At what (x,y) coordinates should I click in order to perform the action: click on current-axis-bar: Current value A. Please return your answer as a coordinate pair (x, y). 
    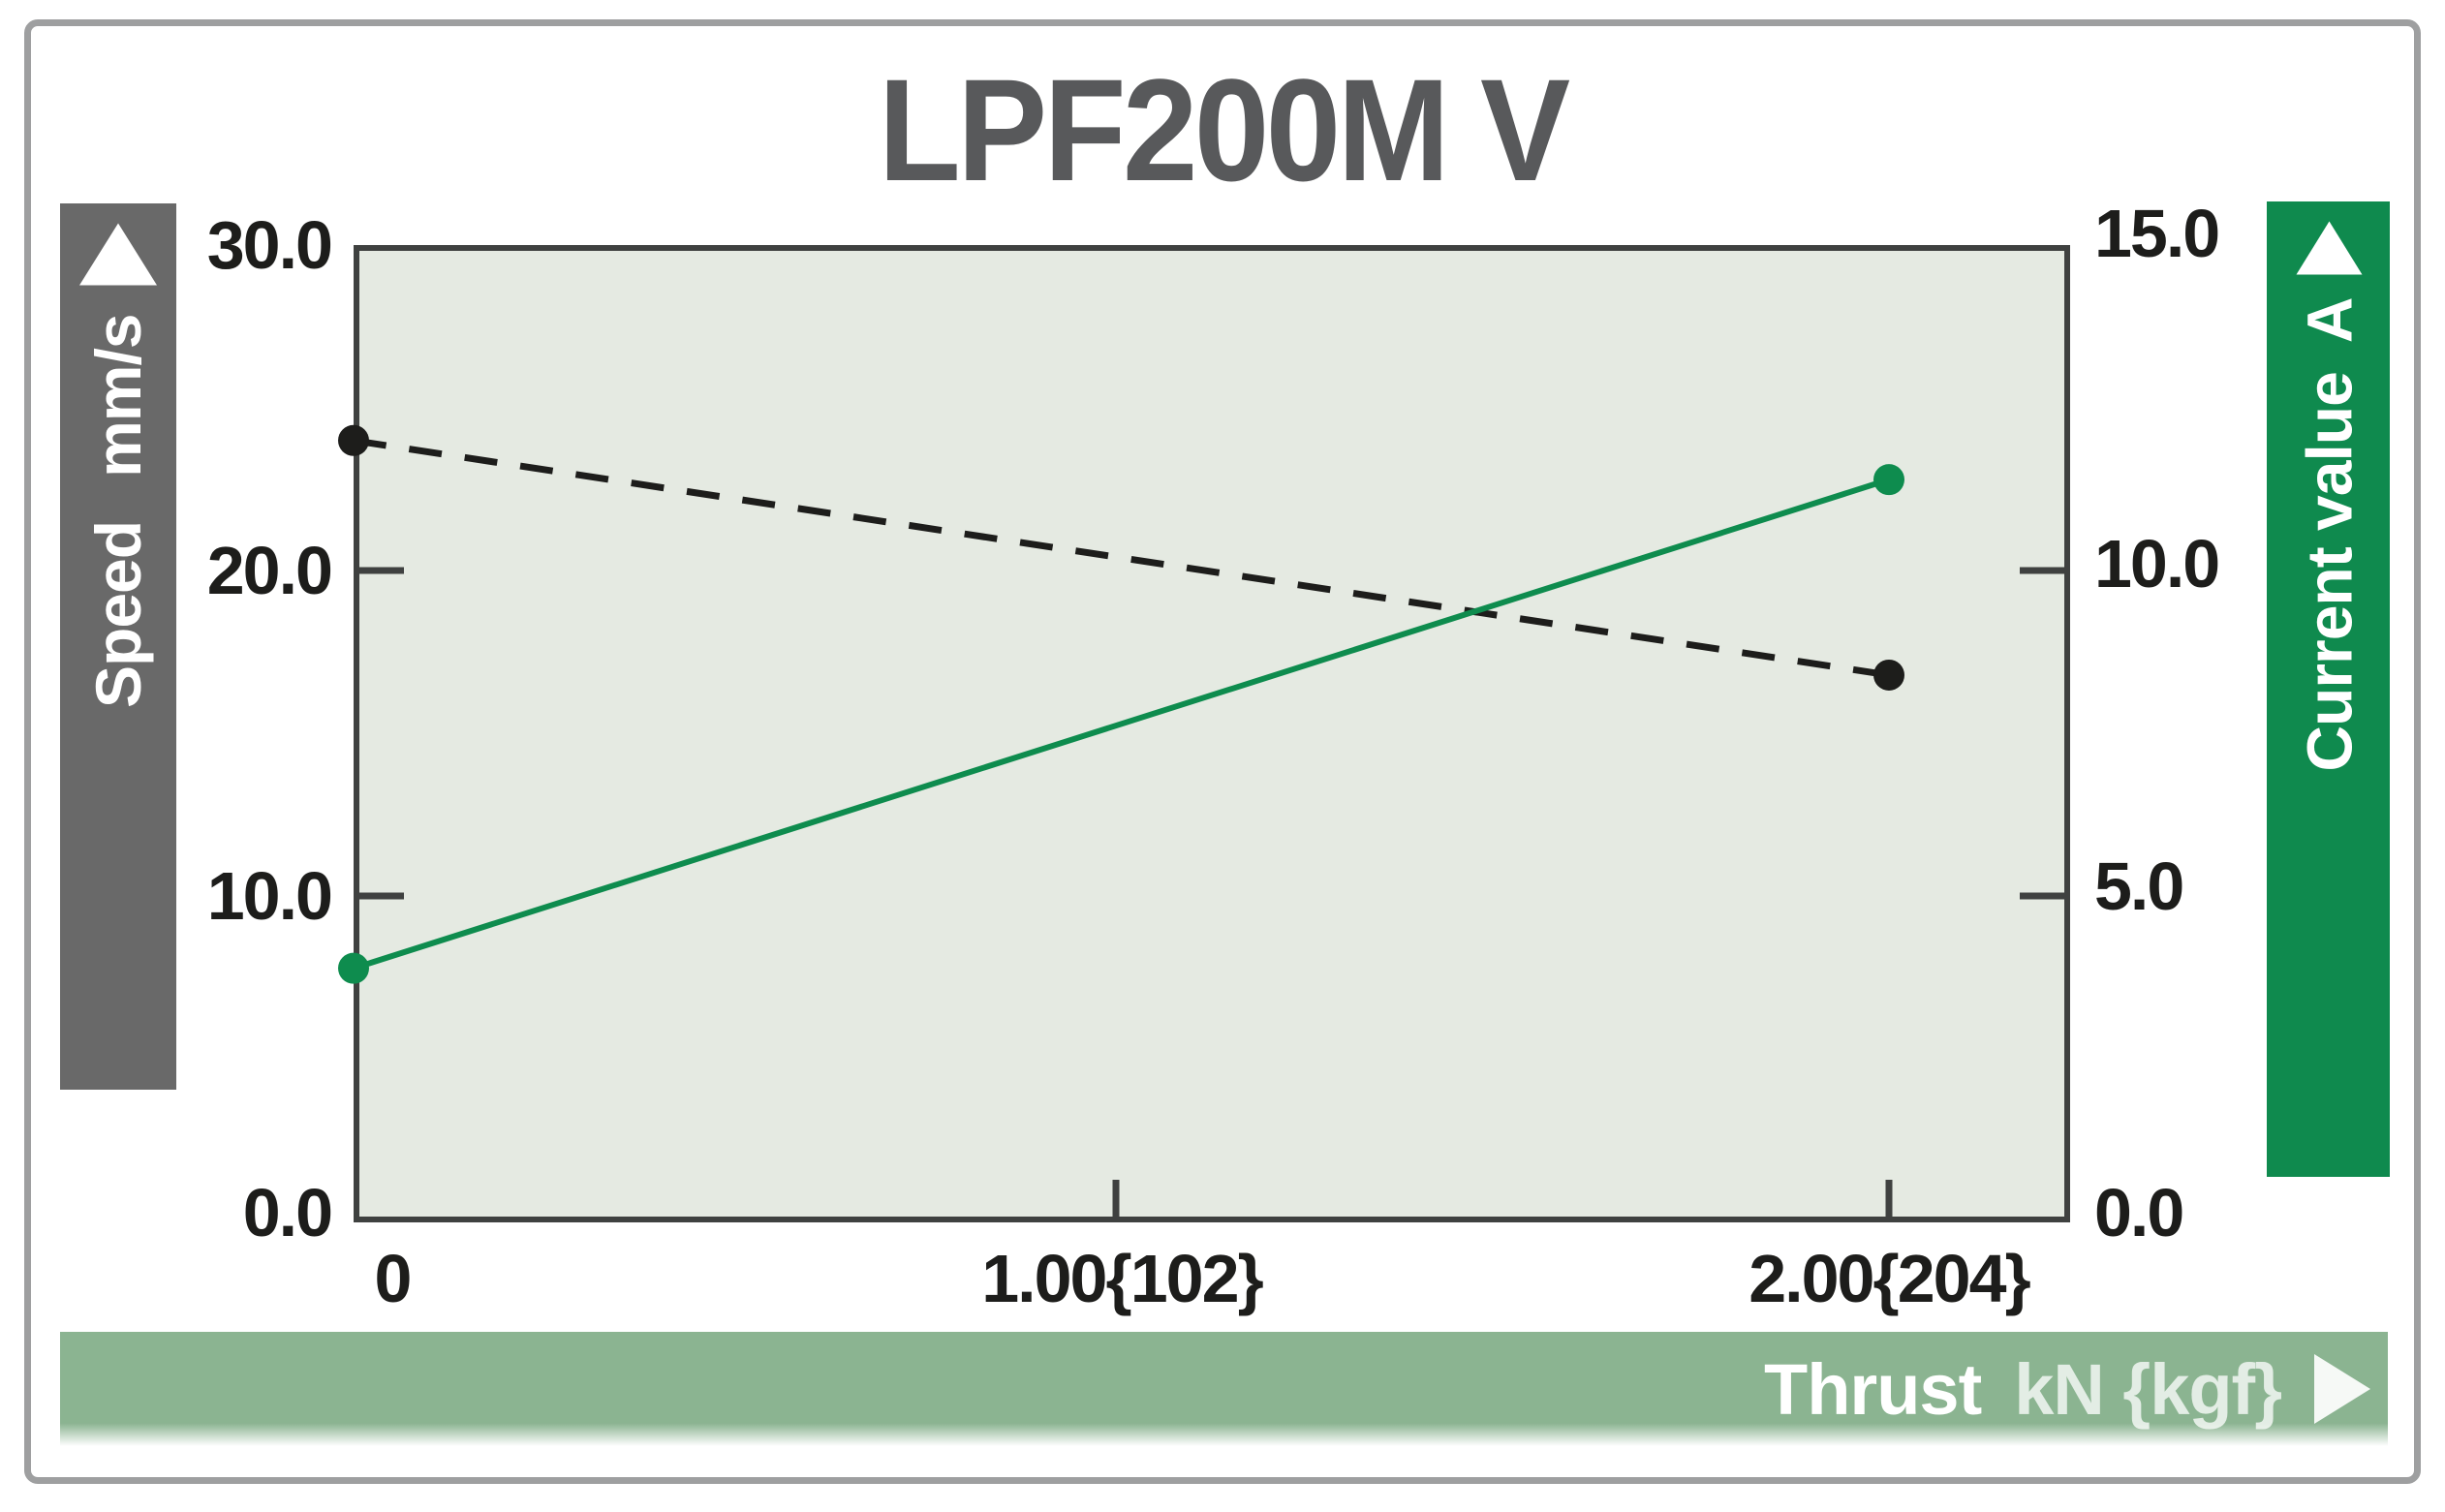
    Looking at the image, I should click on (2328, 689).